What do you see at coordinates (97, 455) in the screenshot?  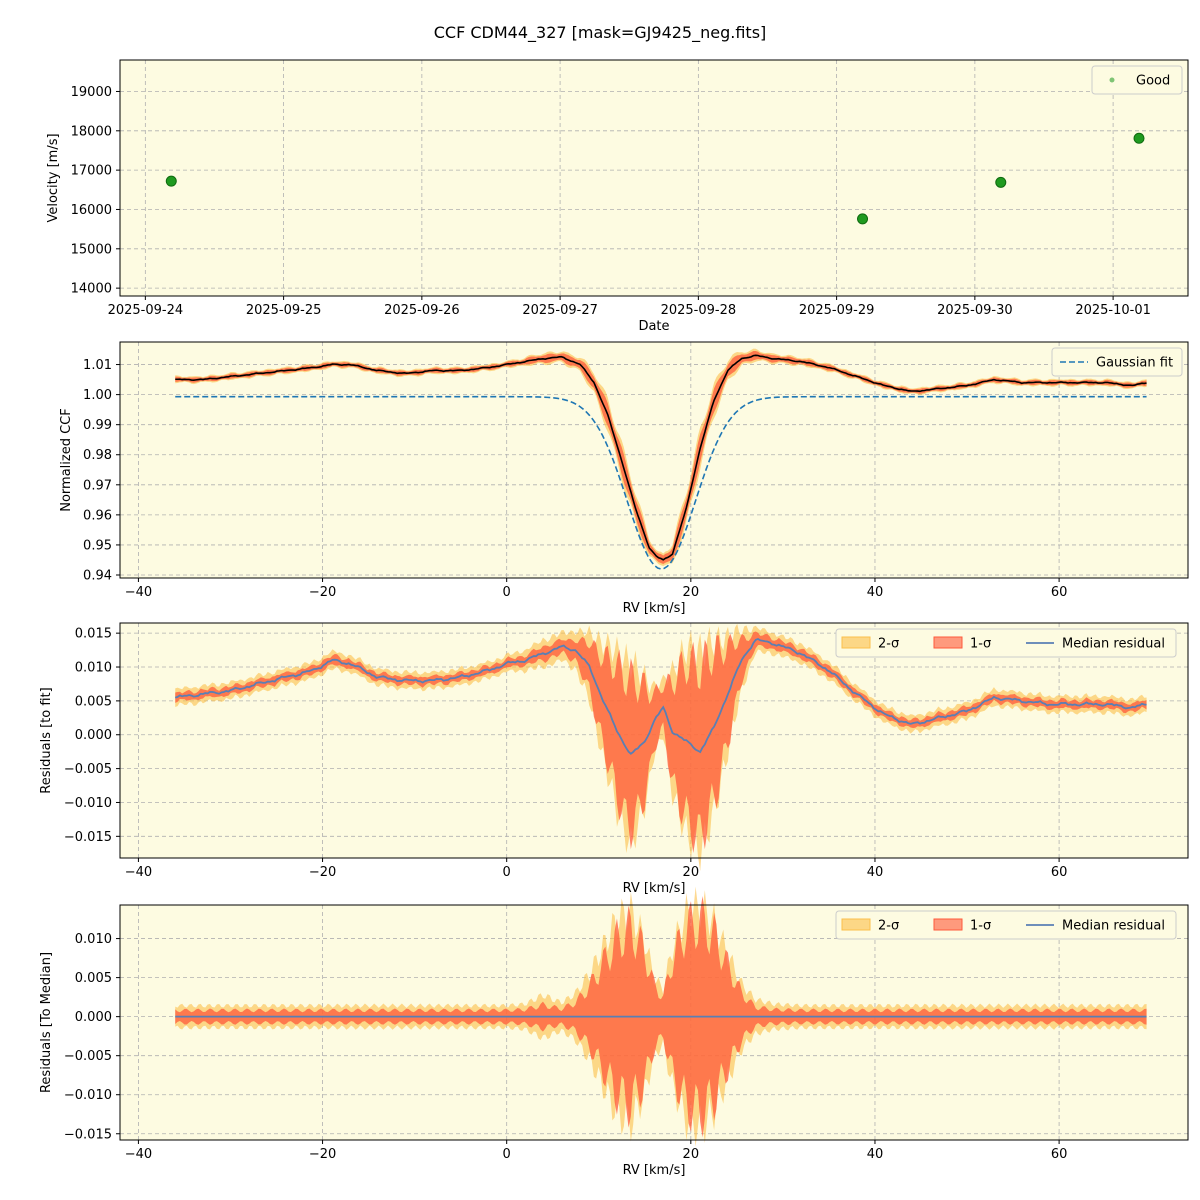 I see `panel-2-ytick-label: 0.98` at bounding box center [97, 455].